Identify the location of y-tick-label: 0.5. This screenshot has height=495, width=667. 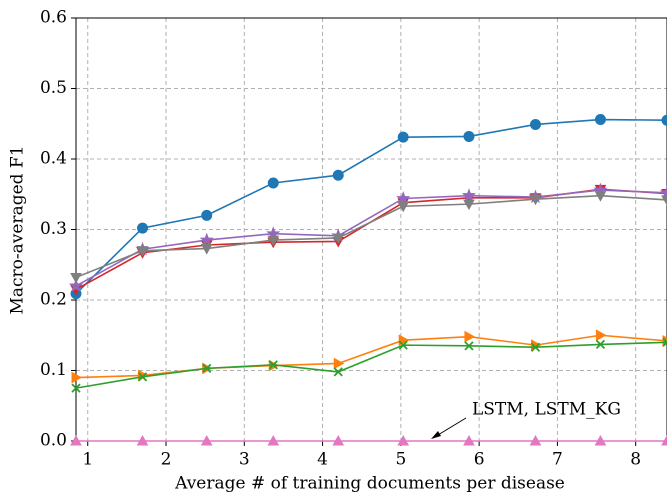
(53, 88).